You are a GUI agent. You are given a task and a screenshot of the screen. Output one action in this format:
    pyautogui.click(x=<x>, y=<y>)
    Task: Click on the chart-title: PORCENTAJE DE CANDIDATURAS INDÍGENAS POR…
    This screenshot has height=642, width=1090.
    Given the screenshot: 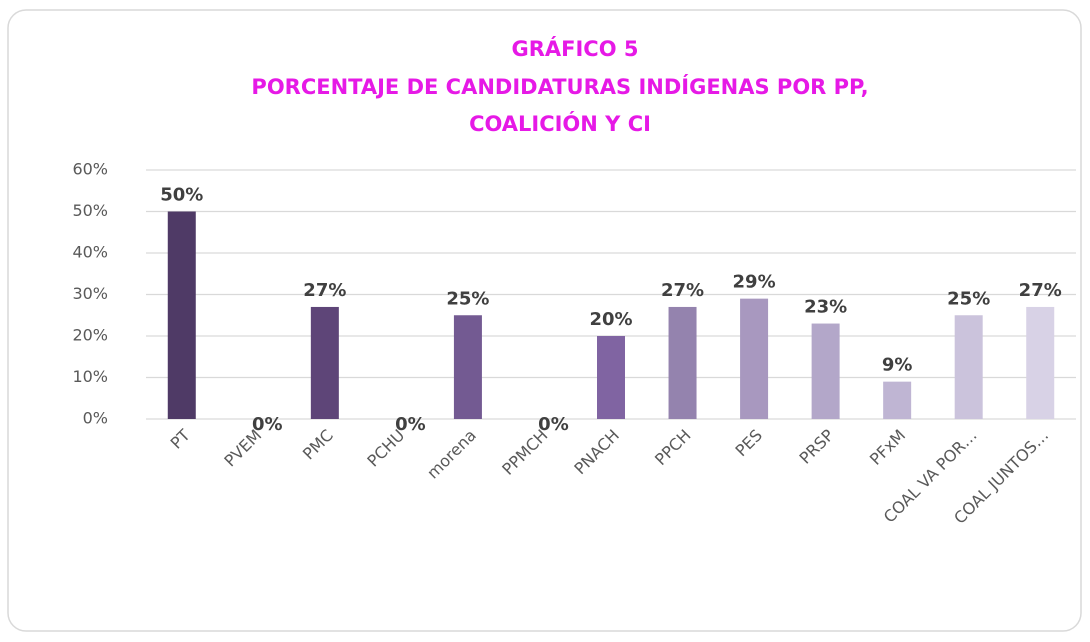 What is the action you would take?
    pyautogui.click(x=559, y=86)
    